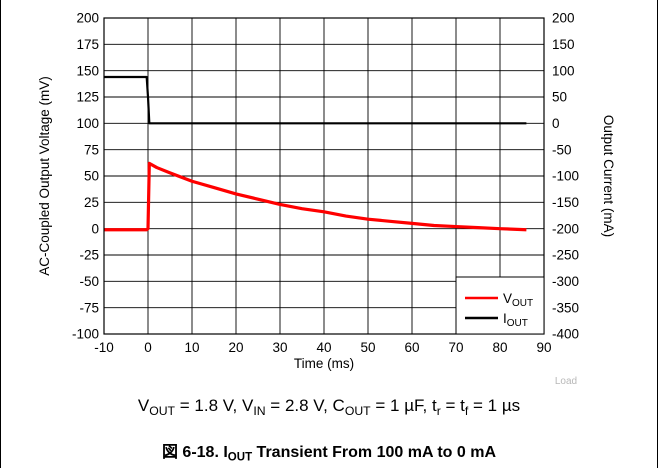  I want to click on y-tick-label: 125, so click(87, 97).